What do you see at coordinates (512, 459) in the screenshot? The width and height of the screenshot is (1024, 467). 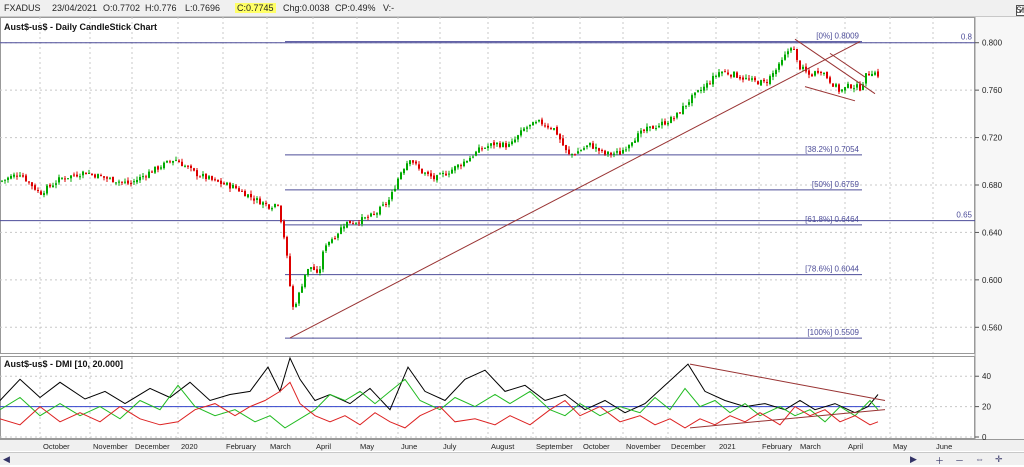 I see `navigation-bar: ◀ ▶ ＋ － ⇔ ✛` at bounding box center [512, 459].